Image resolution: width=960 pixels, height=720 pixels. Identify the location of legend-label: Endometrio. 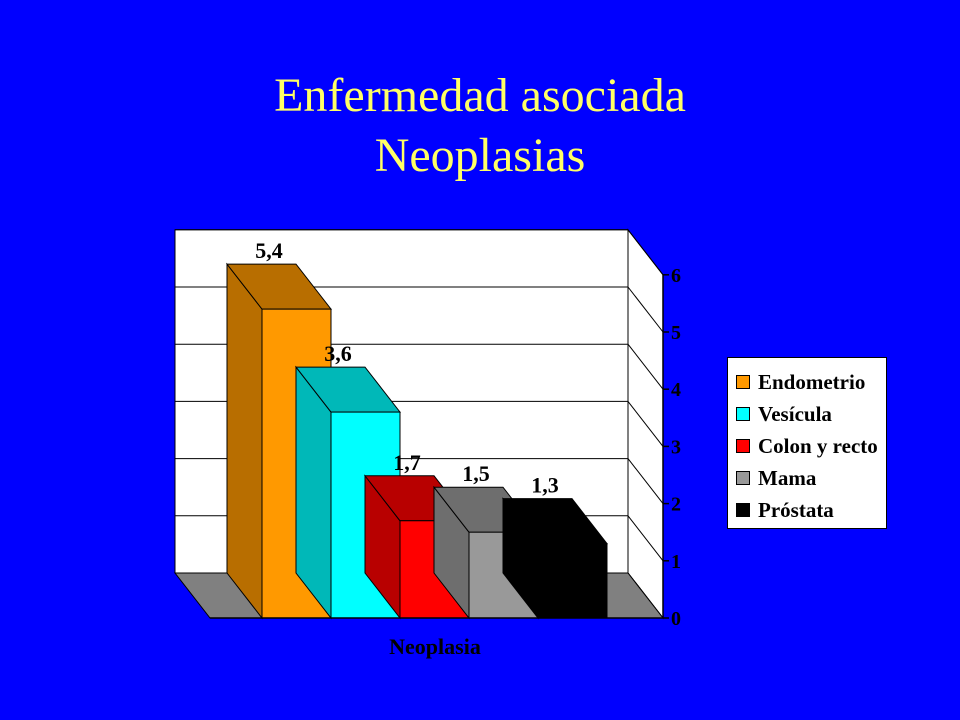
(812, 381).